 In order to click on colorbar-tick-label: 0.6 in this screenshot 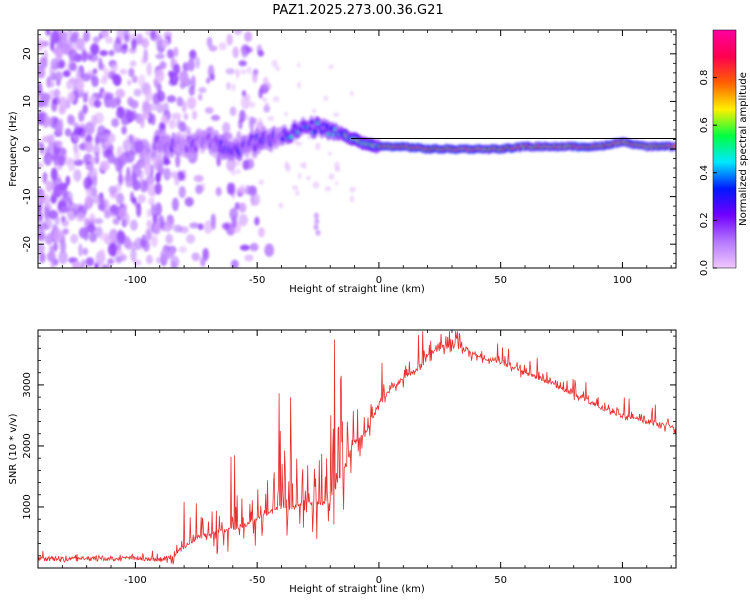, I will do `click(704, 125)`.